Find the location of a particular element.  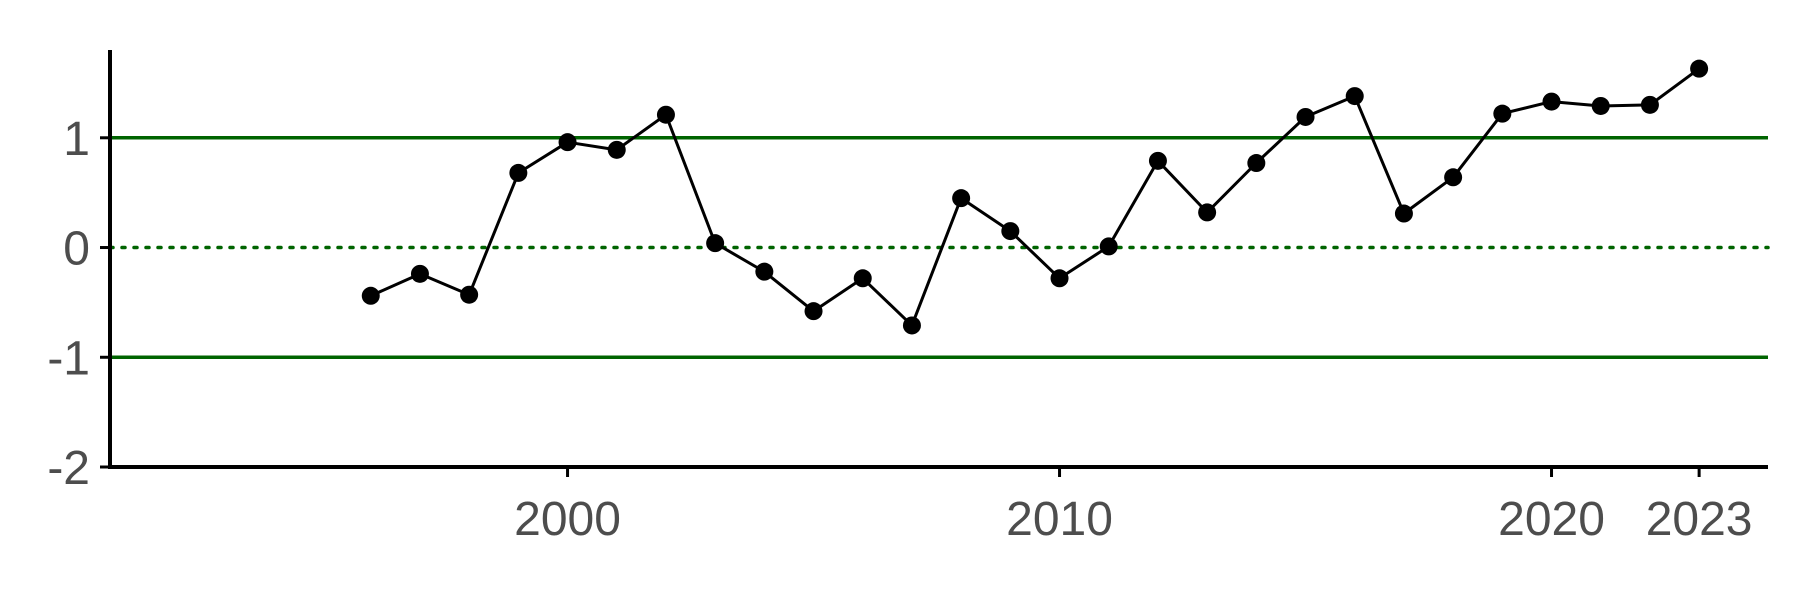

y-tick-label: 1 is located at coordinates (76, 139).